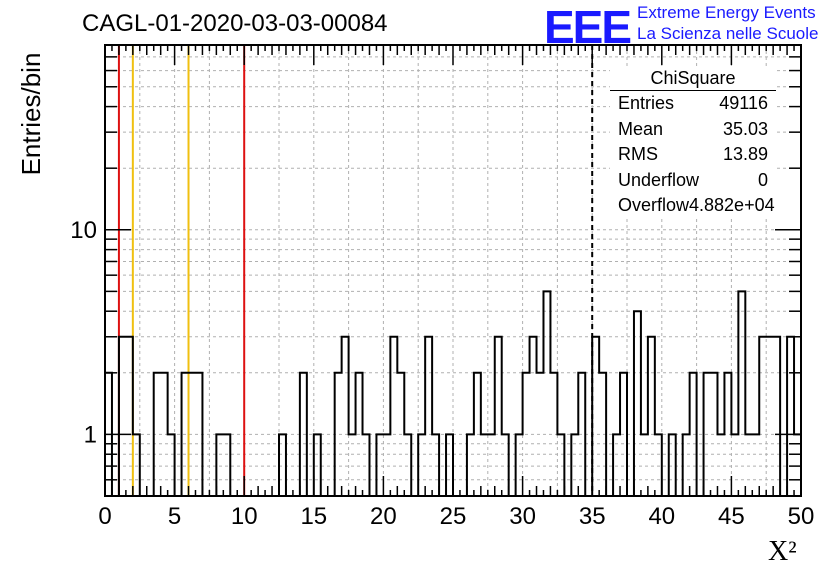  Describe the element at coordinates (801, 516) in the screenshot. I see `x-tick-label: 50` at that location.